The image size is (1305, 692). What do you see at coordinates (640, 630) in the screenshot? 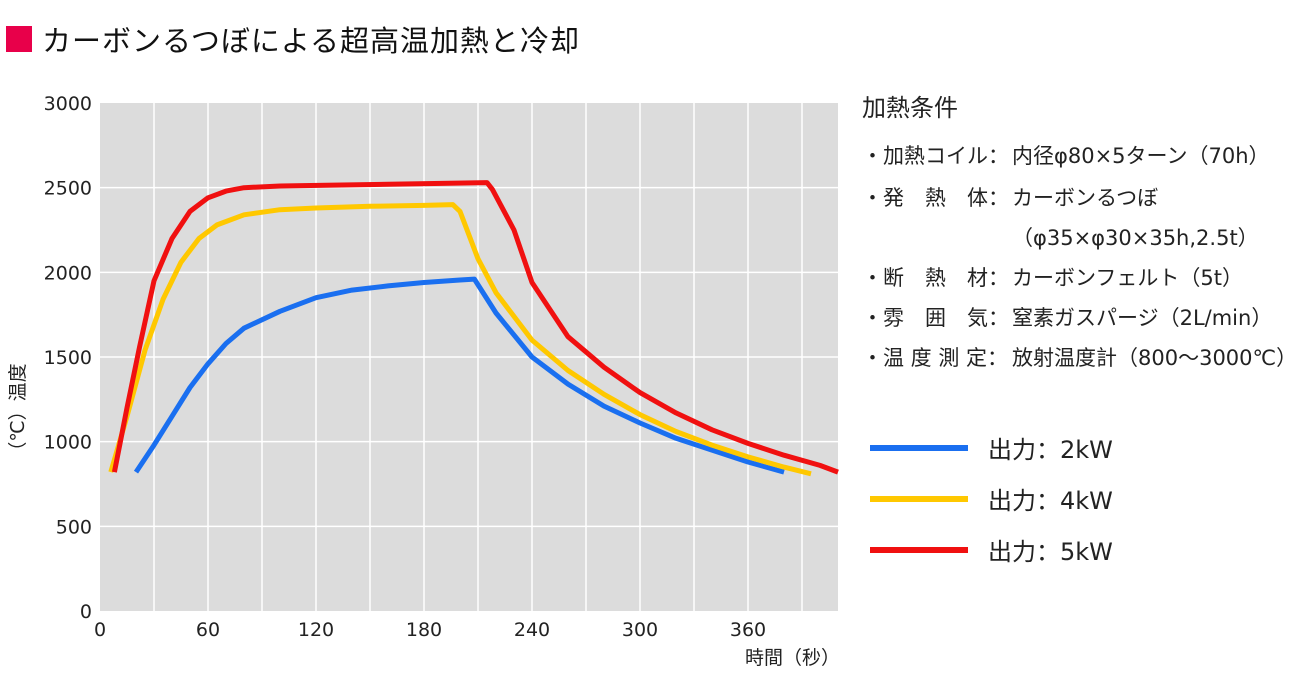
I see `x-tick-label: 300` at bounding box center [640, 630].